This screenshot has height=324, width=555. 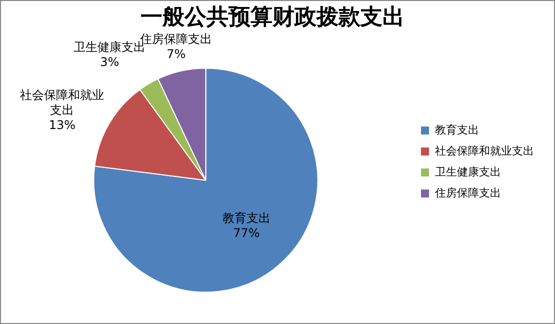 What do you see at coordinates (246, 233) in the screenshot?
I see `data-label: 77%` at bounding box center [246, 233].